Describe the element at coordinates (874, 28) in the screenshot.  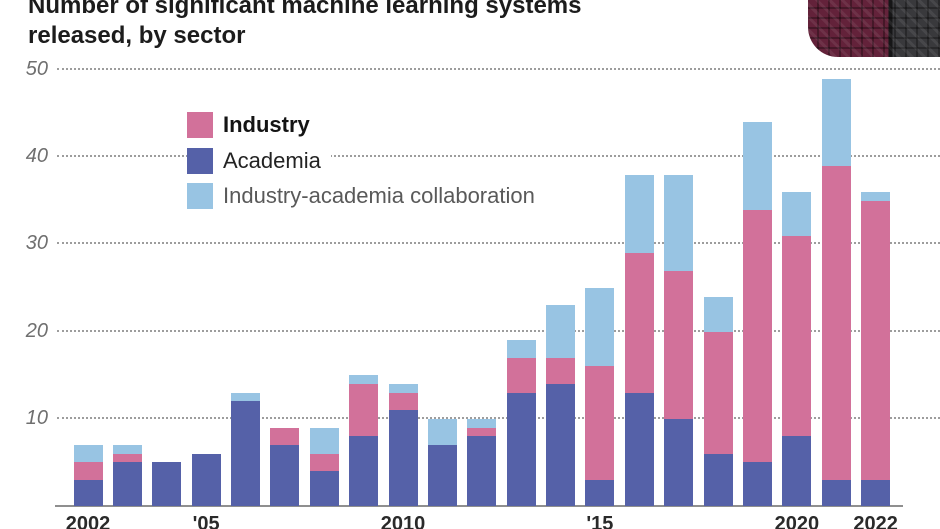
I see `circuit-brain-logo` at that location.